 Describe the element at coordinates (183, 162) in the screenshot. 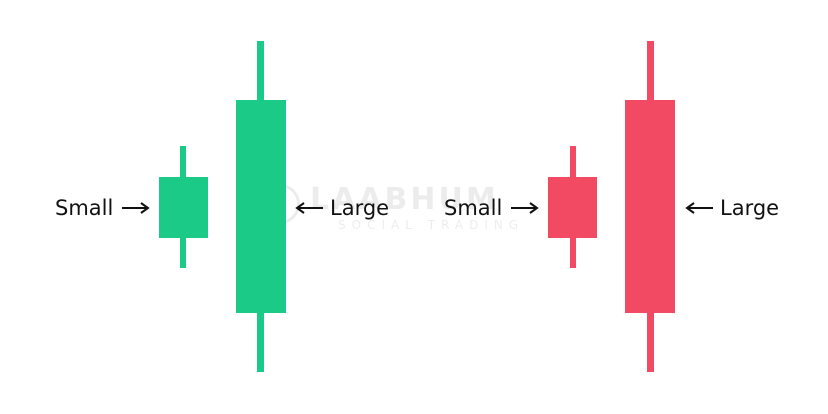

I see `small-bullish-candle-upper-wick` at that location.